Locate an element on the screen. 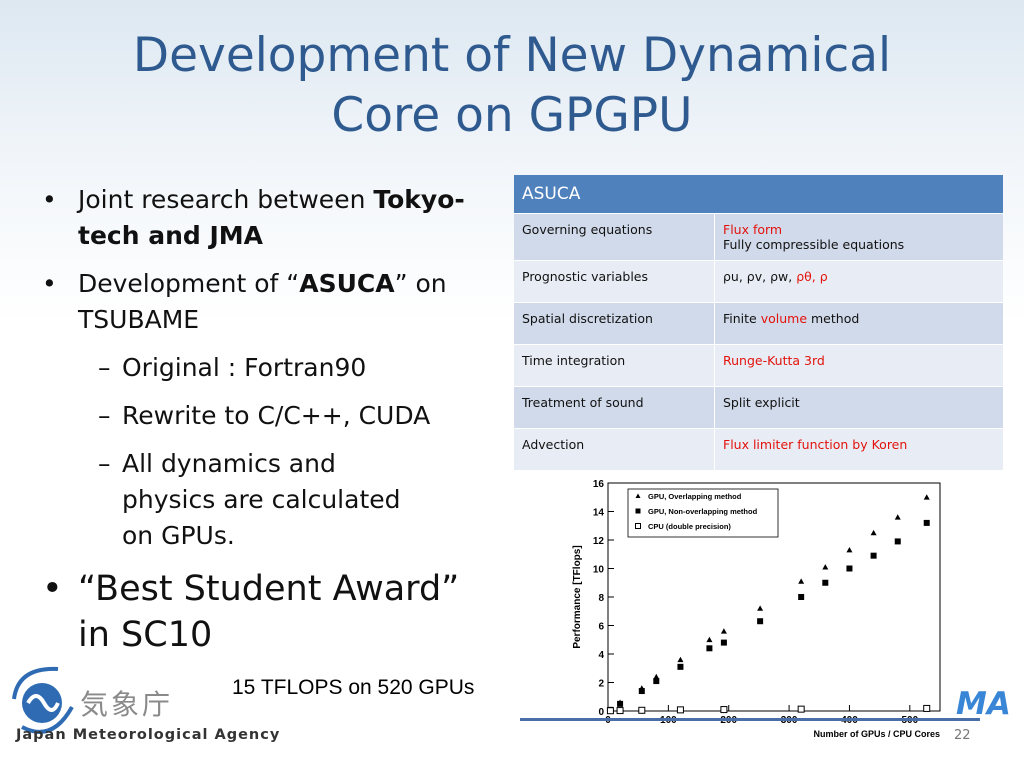  y-tick-label: 8 is located at coordinates (601, 598).